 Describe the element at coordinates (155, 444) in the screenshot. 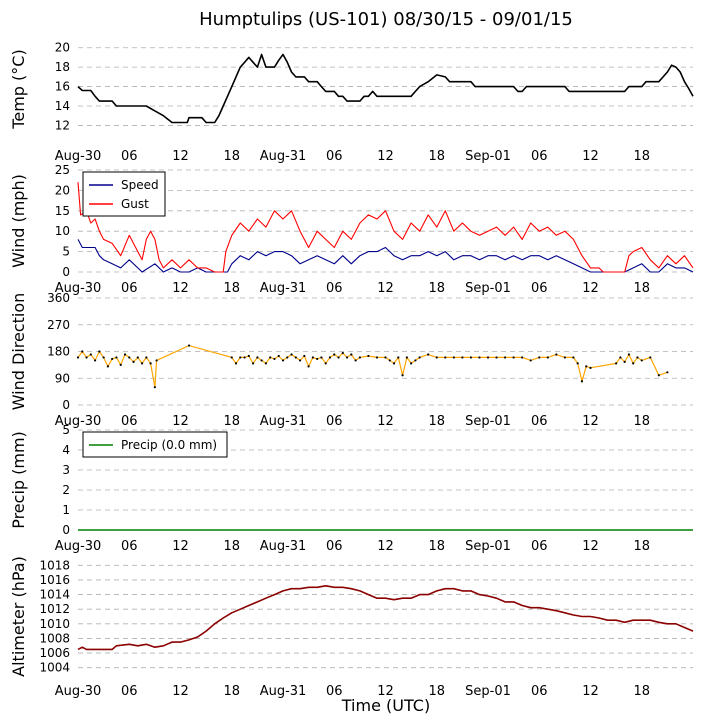

I see `precip-legend: Precip (0.0 mm)` at that location.